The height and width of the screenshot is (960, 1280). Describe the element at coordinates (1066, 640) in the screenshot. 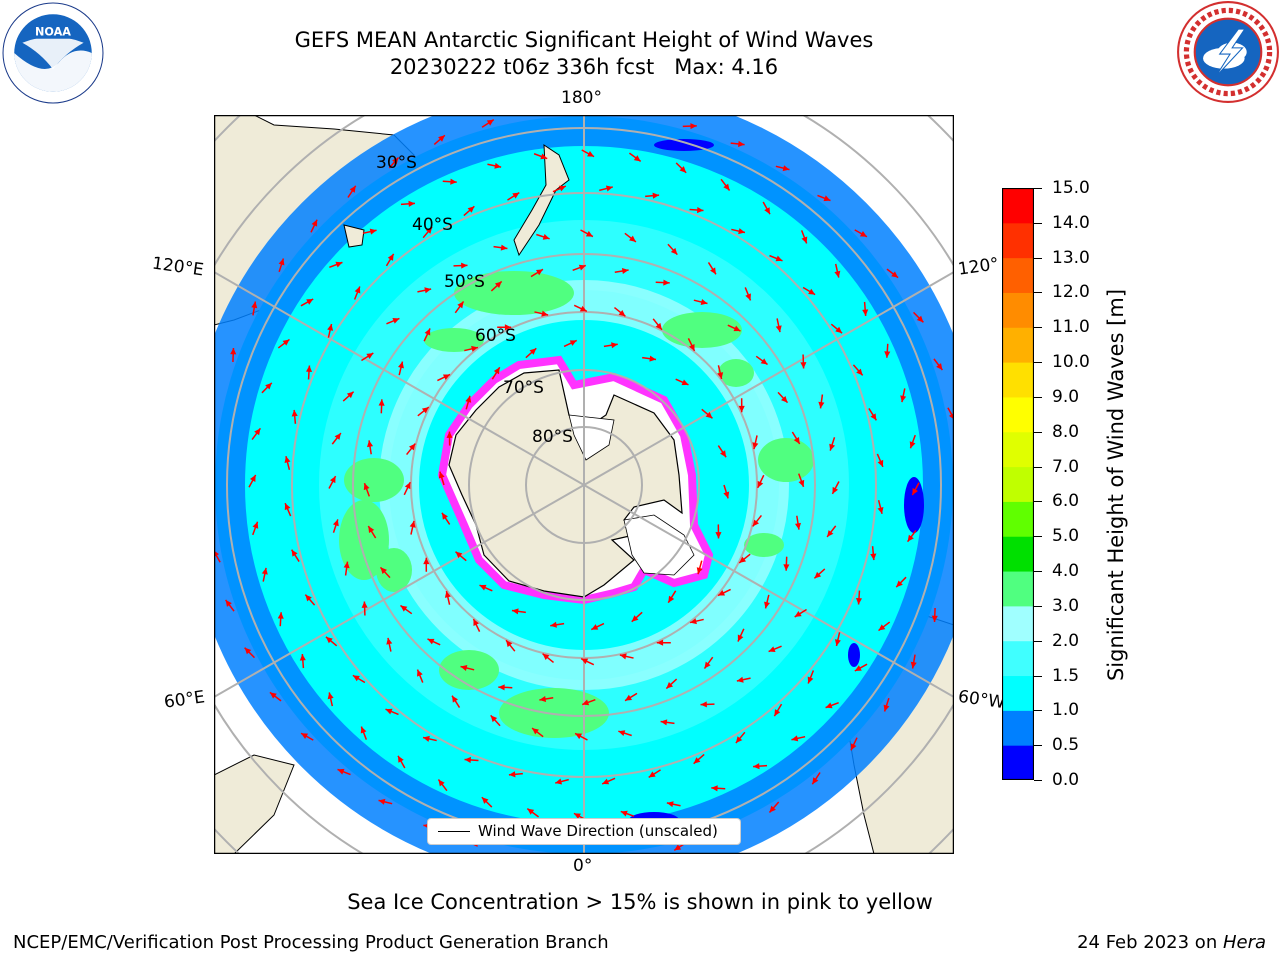

I see `colorbar-tick-label: 2.0` at that location.